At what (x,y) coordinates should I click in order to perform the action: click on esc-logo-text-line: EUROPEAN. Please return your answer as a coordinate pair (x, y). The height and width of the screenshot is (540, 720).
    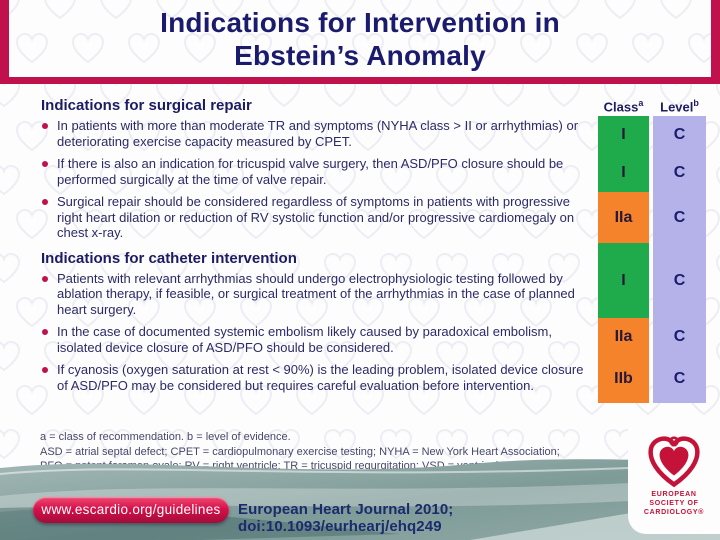
    Looking at the image, I should click on (674, 494).